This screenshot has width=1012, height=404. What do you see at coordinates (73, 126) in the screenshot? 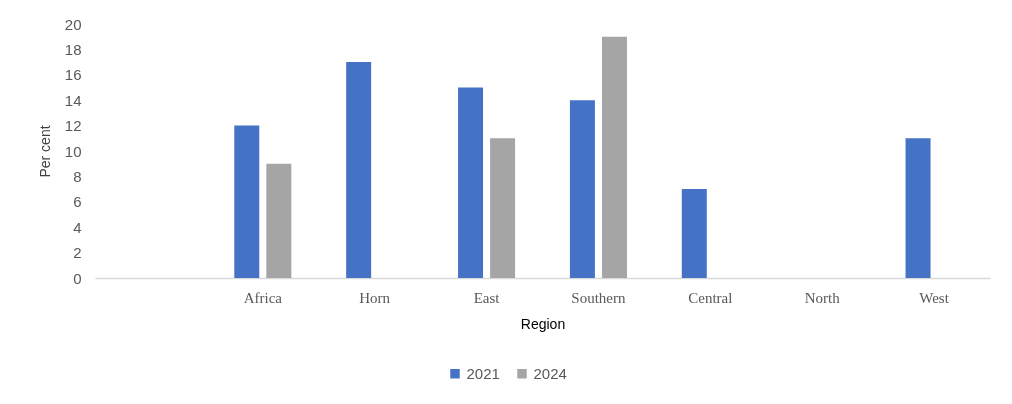
I see `y-tick-label: 12` at bounding box center [73, 126].